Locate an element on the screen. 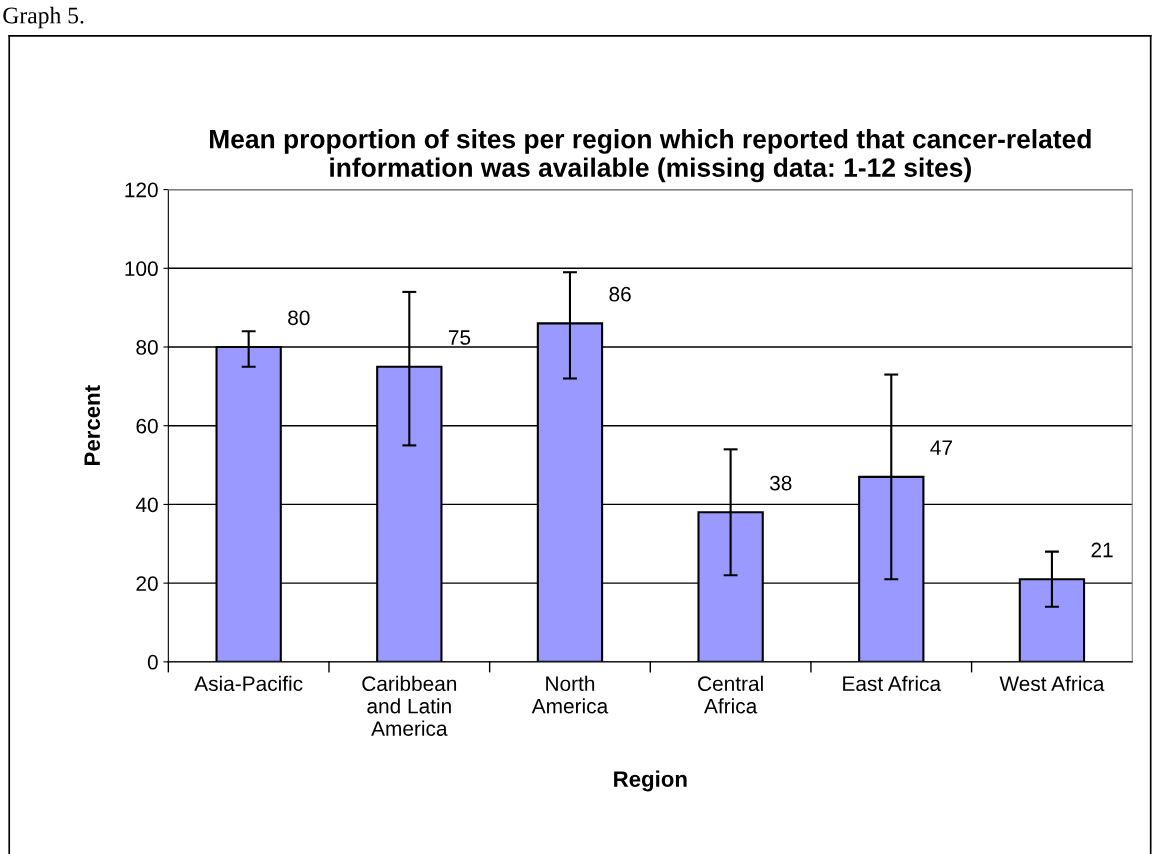  y-tick-label: 120 is located at coordinates (141, 190).